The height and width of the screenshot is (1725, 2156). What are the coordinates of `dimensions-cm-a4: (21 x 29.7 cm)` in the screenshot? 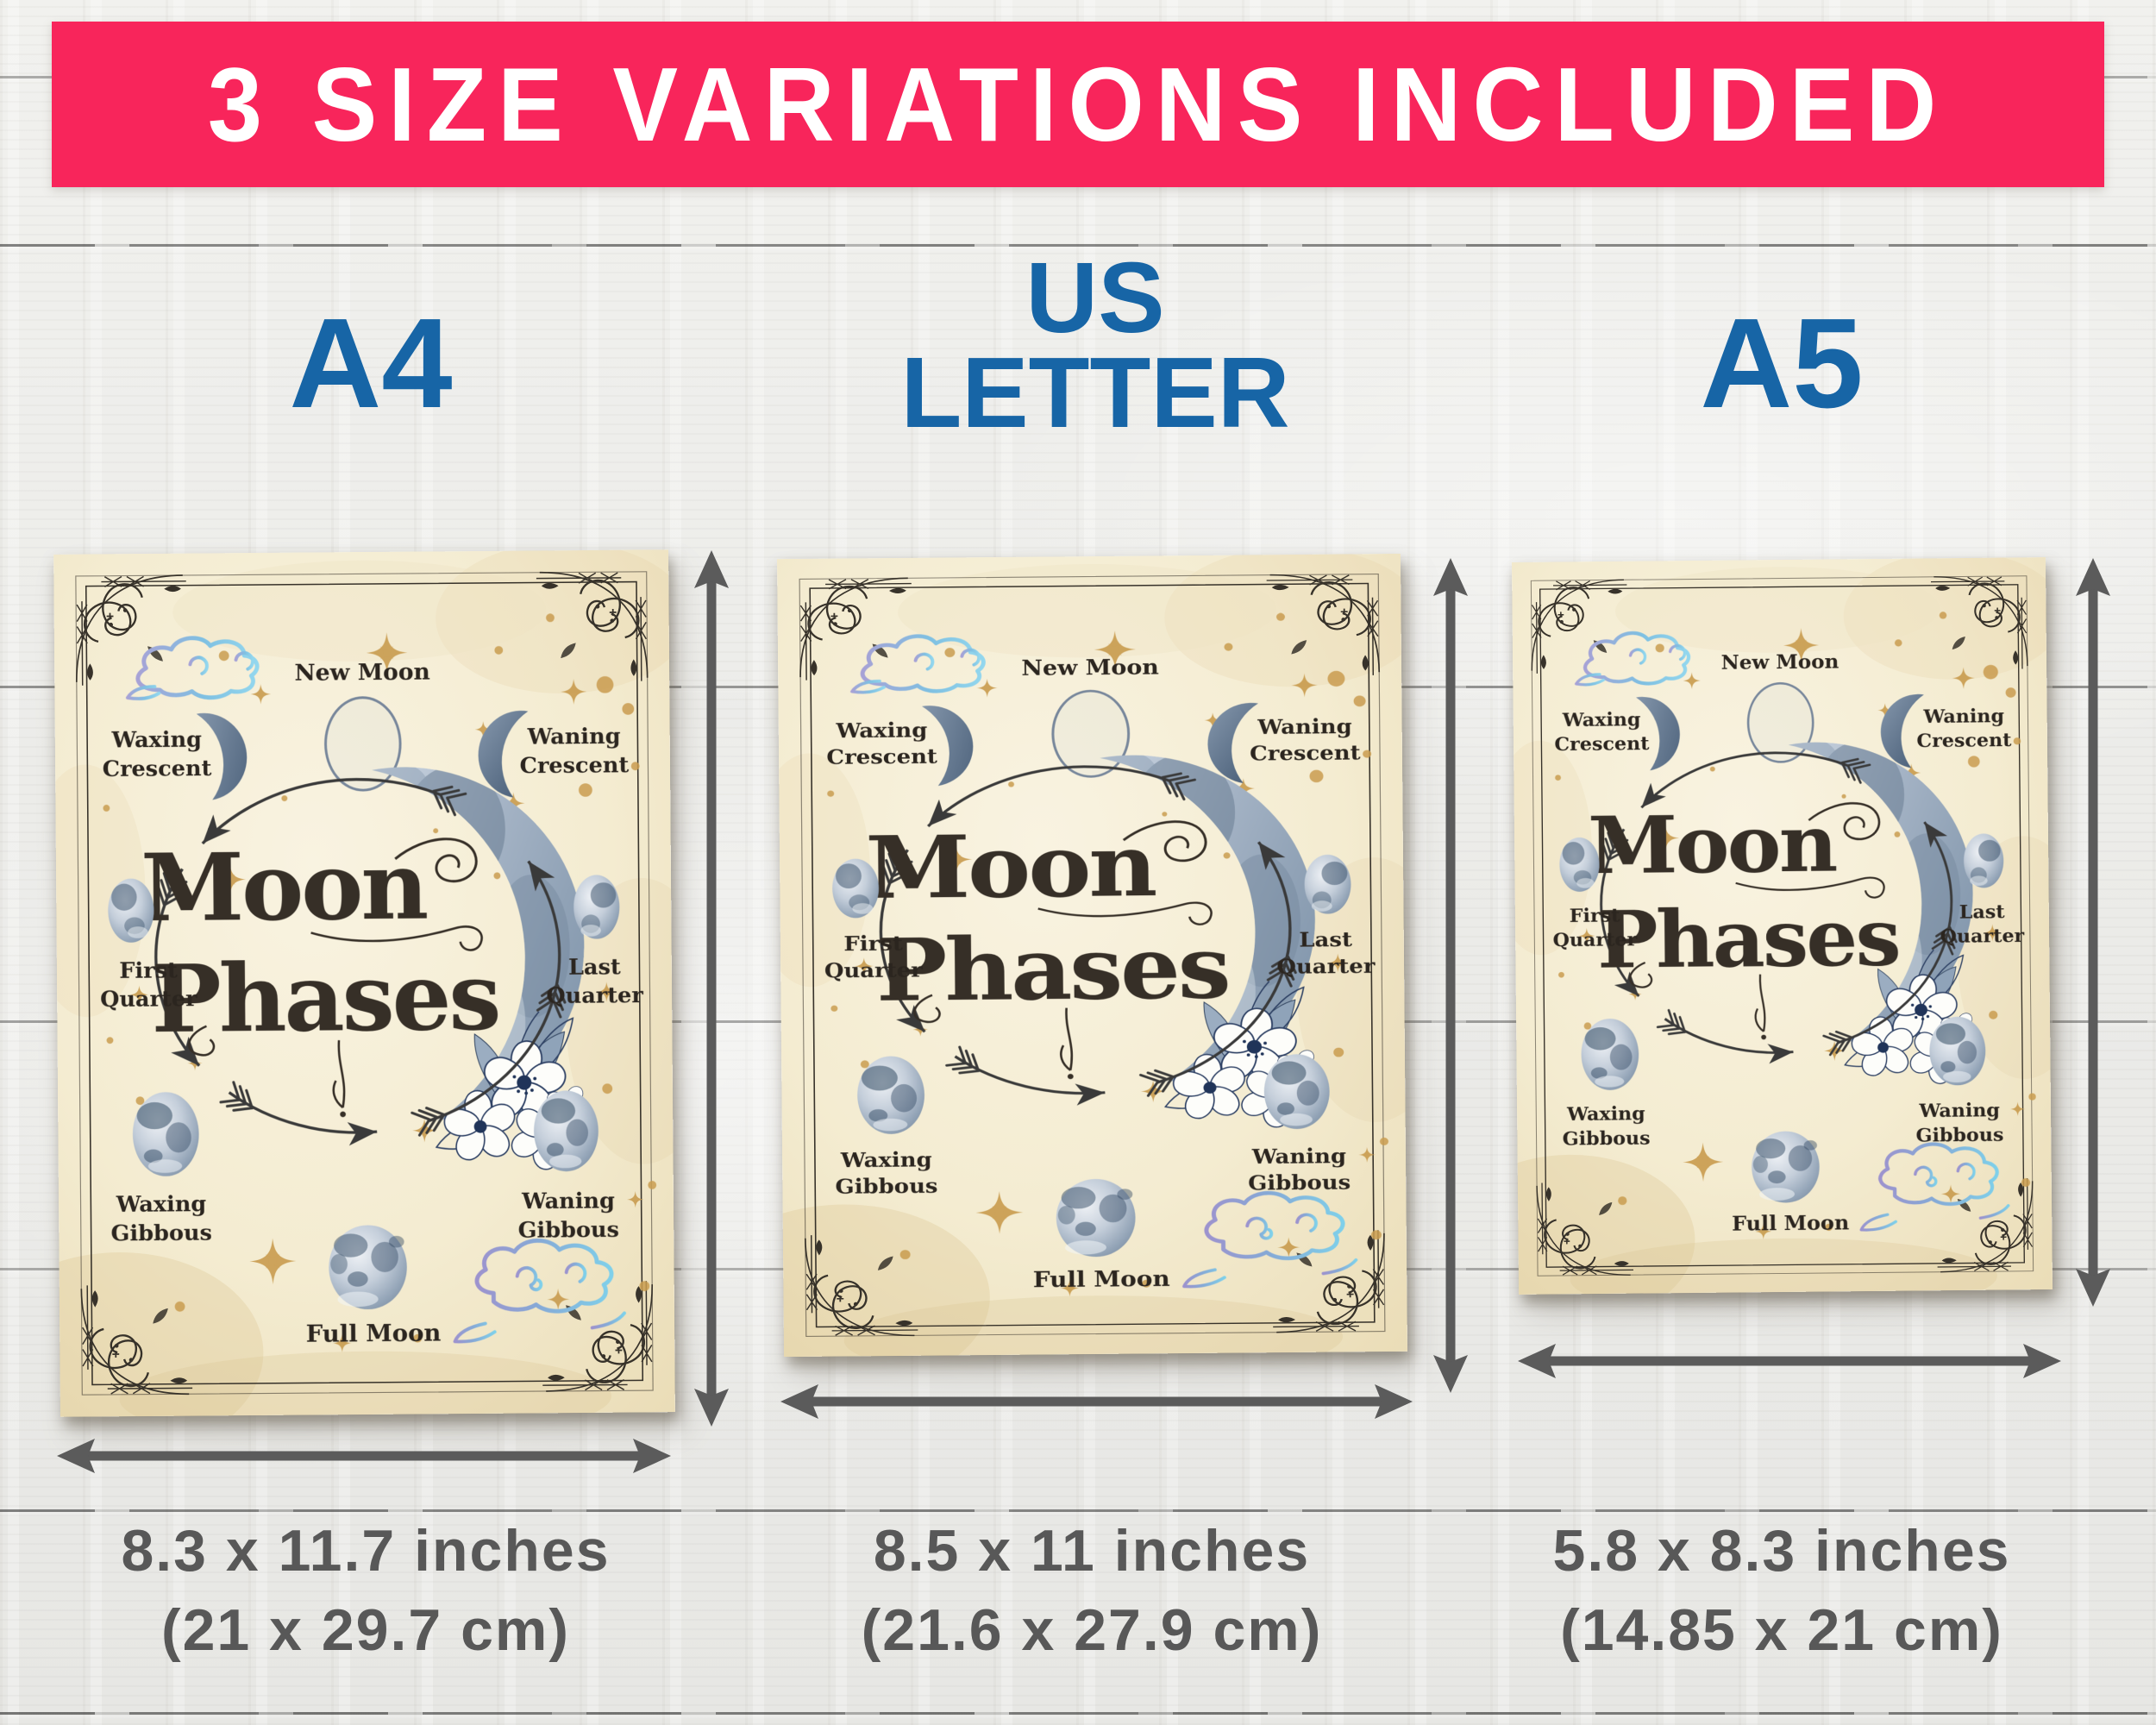 It's located at (365, 1630).